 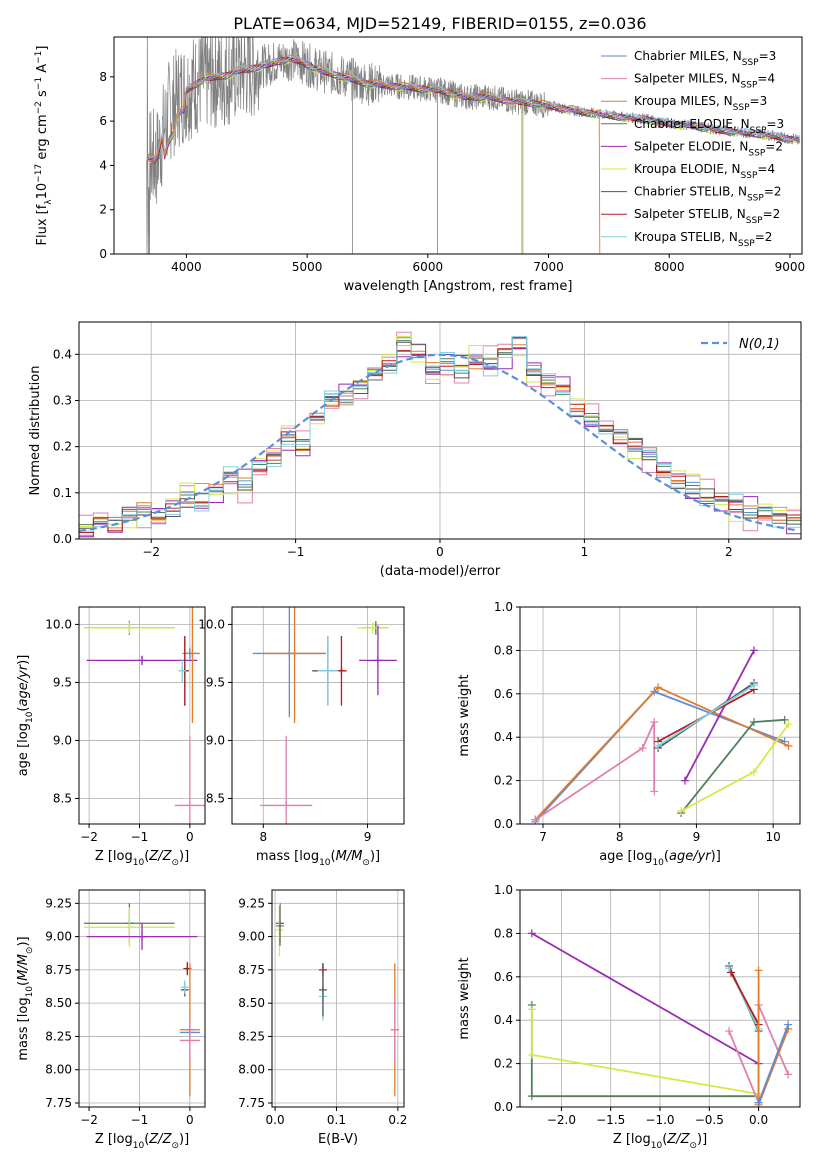 What do you see at coordinates (374, 154) in the screenshot?
I see `model-spectrum-kroupa_miles` at bounding box center [374, 154].